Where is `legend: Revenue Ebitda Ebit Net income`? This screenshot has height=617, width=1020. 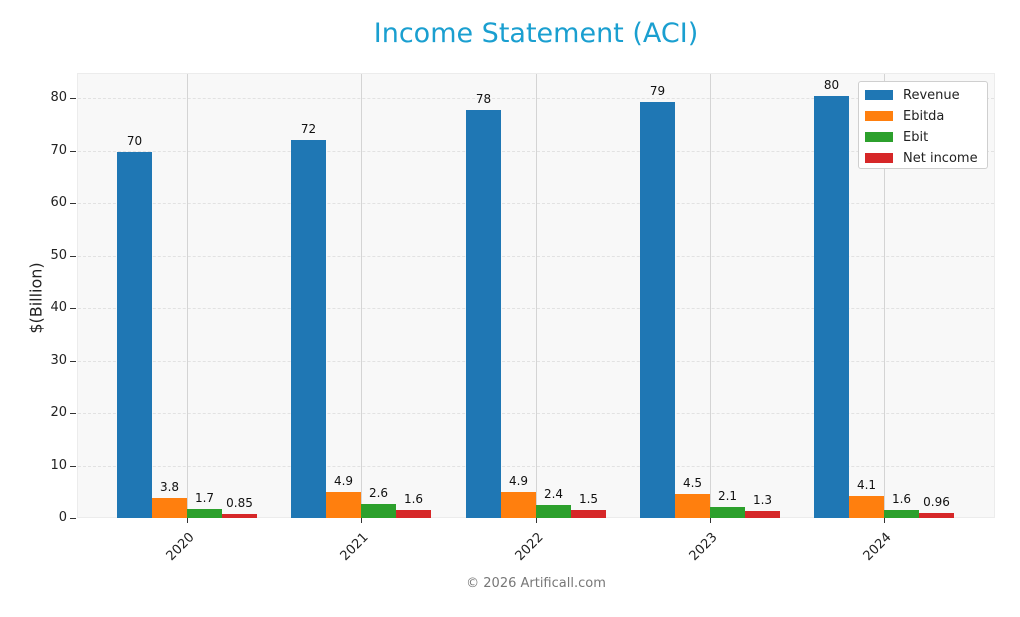
legend: Revenue Ebitda Ebit Net income is located at coordinates (923, 125).